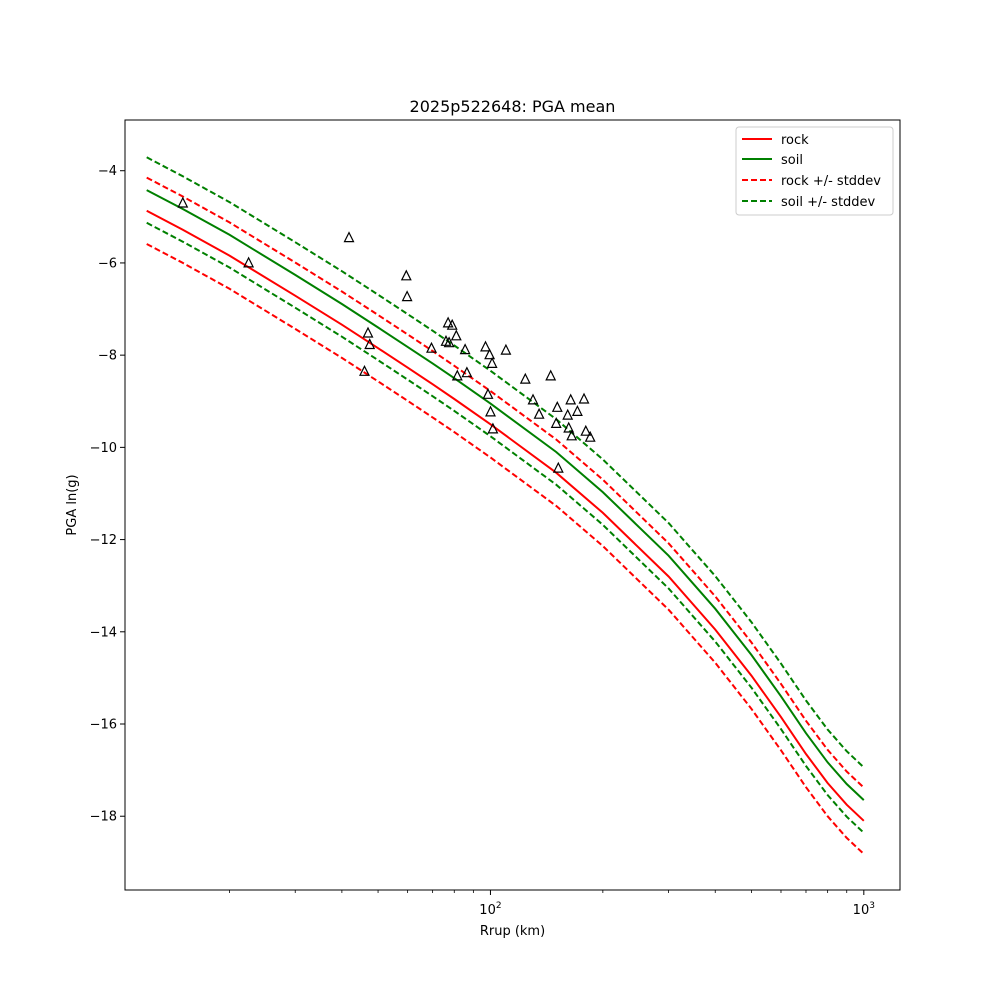  Describe the element at coordinates (490, 909) in the screenshot. I see `x-tick-label: 10²` at that location.